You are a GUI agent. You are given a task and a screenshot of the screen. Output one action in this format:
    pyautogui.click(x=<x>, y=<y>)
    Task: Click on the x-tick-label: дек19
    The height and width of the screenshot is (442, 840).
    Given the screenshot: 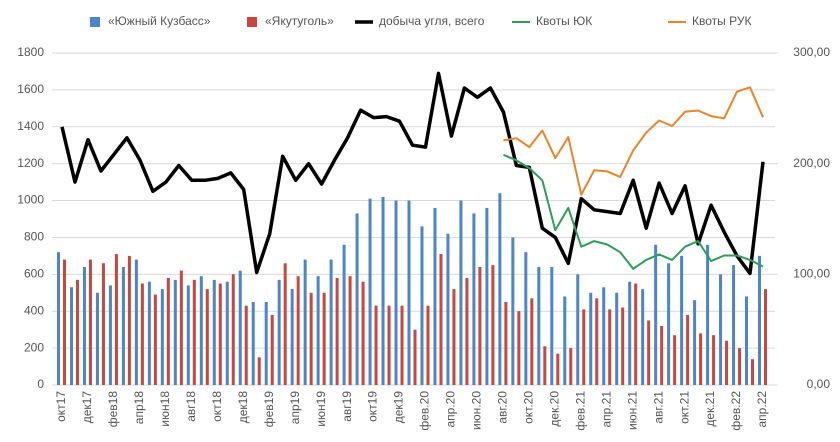 What is the action you would take?
    pyautogui.click(x=399, y=407)
    